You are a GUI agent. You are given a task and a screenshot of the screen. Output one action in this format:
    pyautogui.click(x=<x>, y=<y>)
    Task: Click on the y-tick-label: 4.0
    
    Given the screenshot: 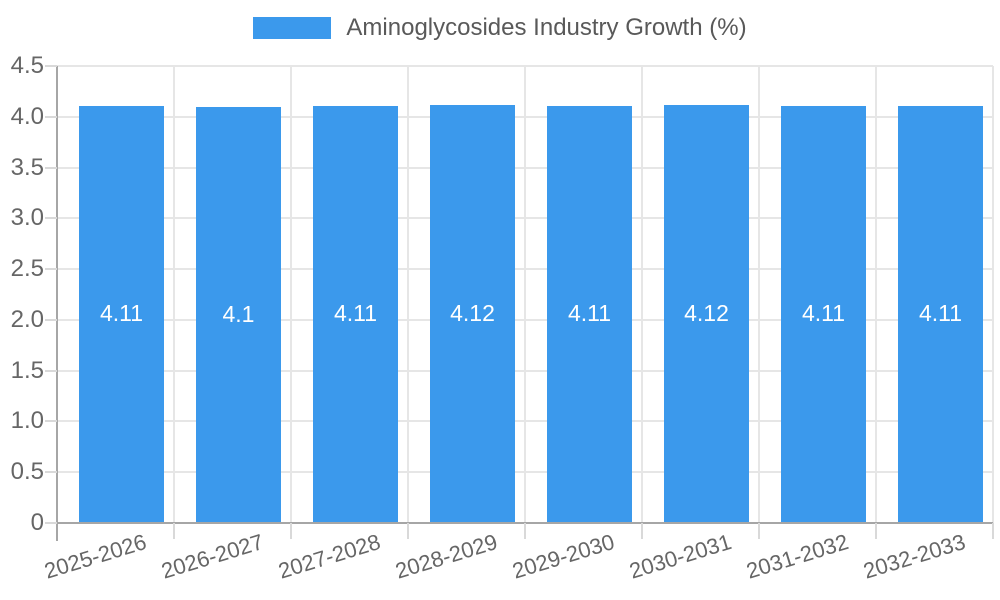 What is the action you would take?
    pyautogui.click(x=27, y=116)
    